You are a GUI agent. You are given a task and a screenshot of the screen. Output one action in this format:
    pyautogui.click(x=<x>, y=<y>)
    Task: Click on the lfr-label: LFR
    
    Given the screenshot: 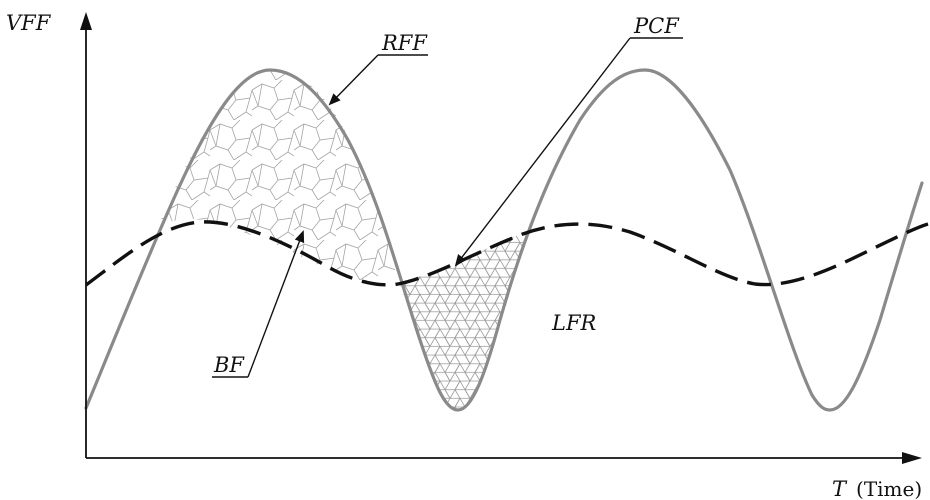 What is the action you would take?
    pyautogui.click(x=574, y=323)
    